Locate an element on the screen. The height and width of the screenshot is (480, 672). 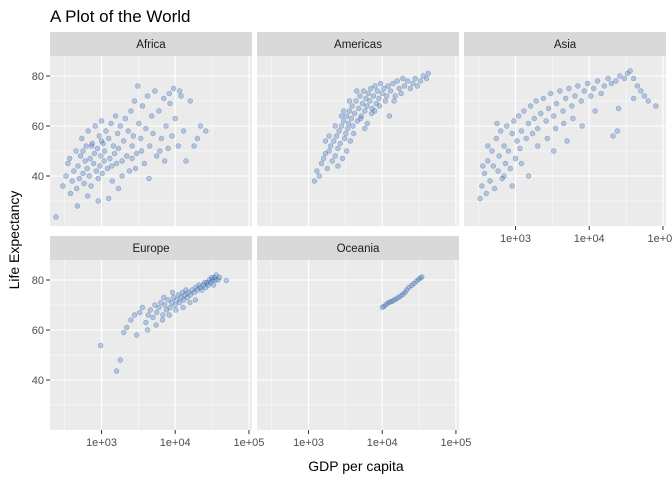
y-tick-label: 80 is located at coordinates (38, 281).